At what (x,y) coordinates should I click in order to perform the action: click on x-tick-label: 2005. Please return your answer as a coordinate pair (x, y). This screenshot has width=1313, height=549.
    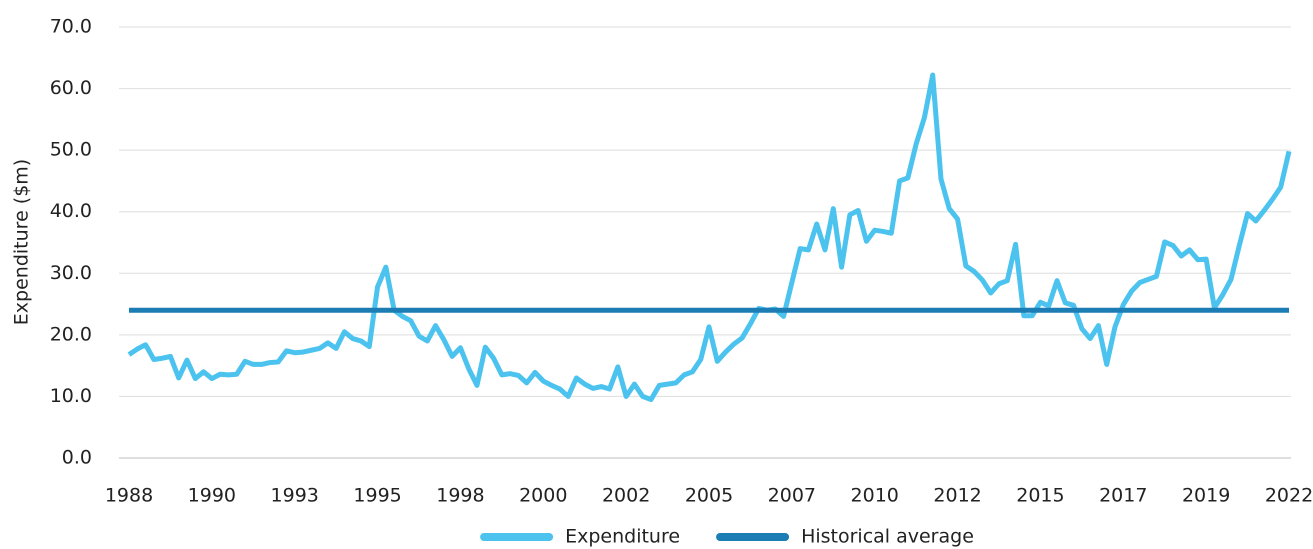
    Looking at the image, I should click on (709, 496).